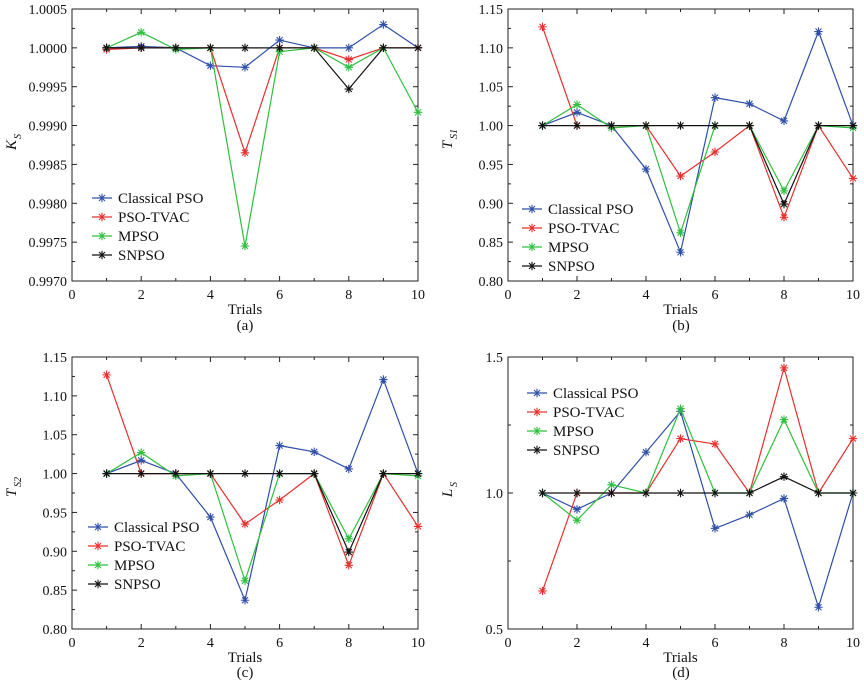  What do you see at coordinates (48, 243) in the screenshot?
I see `y-tick-label: 0.9975` at bounding box center [48, 243].